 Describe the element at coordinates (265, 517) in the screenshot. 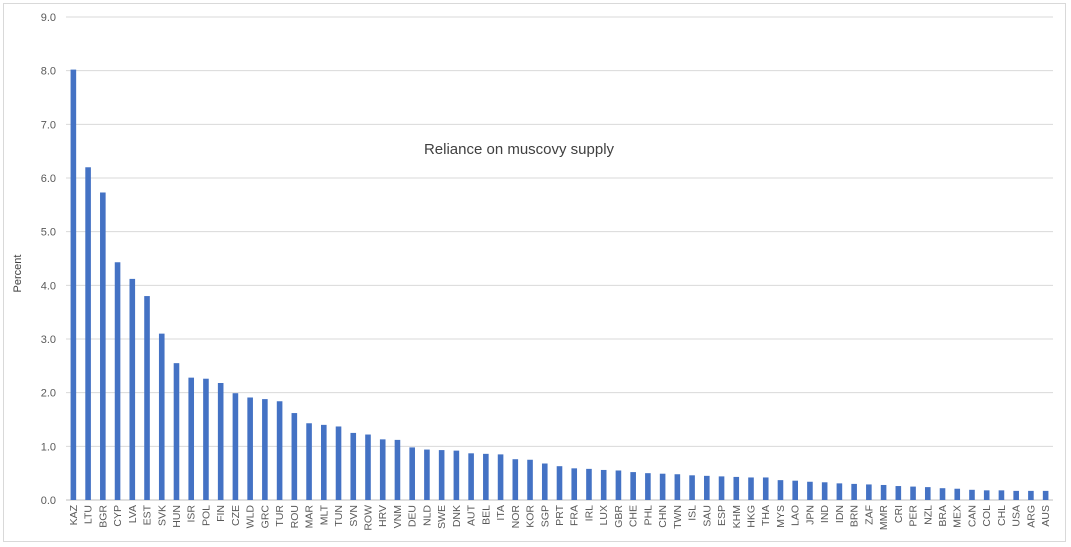

I see `x-category-label: GRC` at that location.